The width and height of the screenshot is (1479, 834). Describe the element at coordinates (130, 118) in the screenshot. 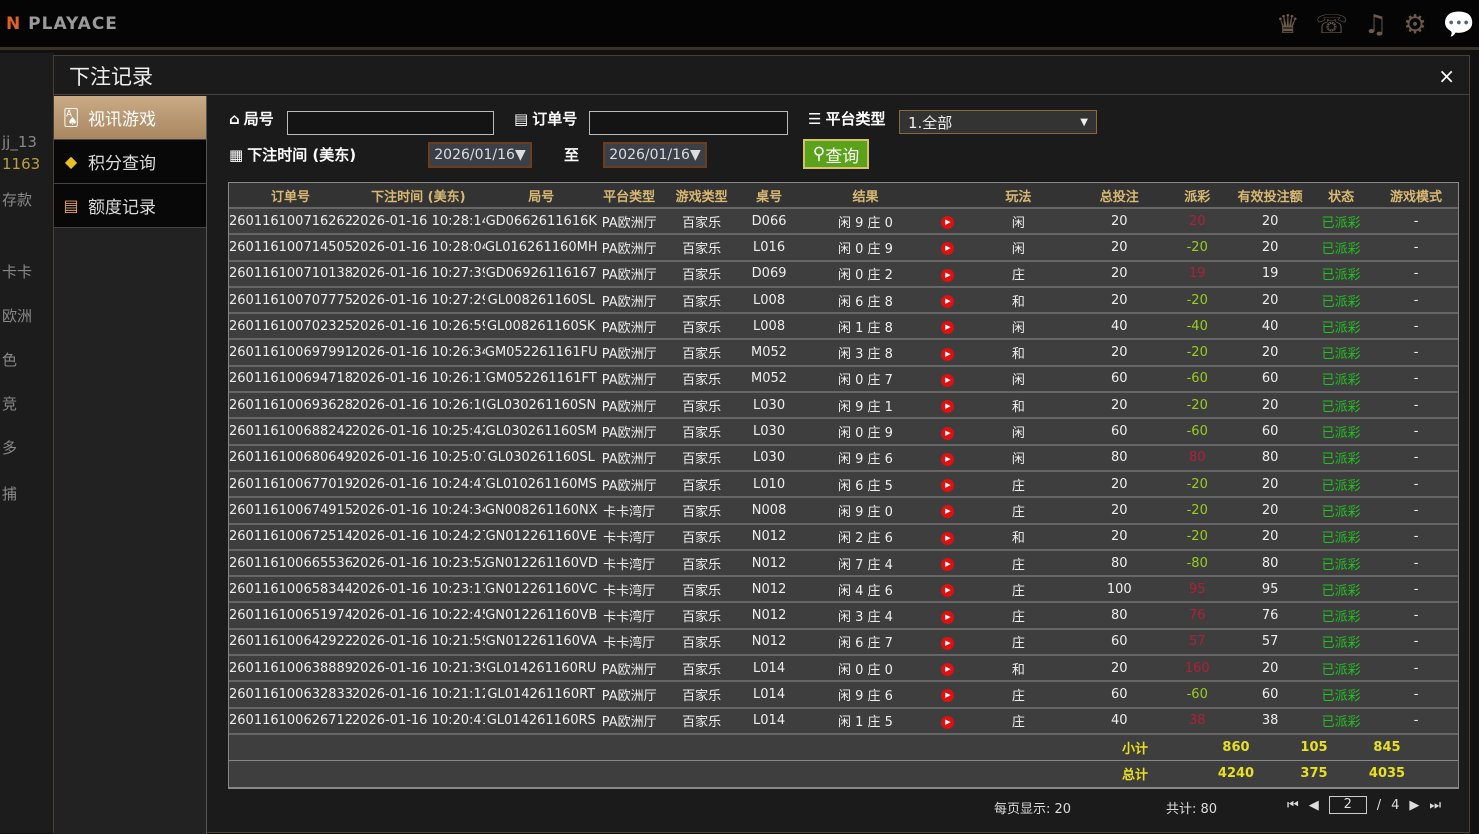

I see `sidebar-item-video-games: 🂡 视讯游戏` at that location.